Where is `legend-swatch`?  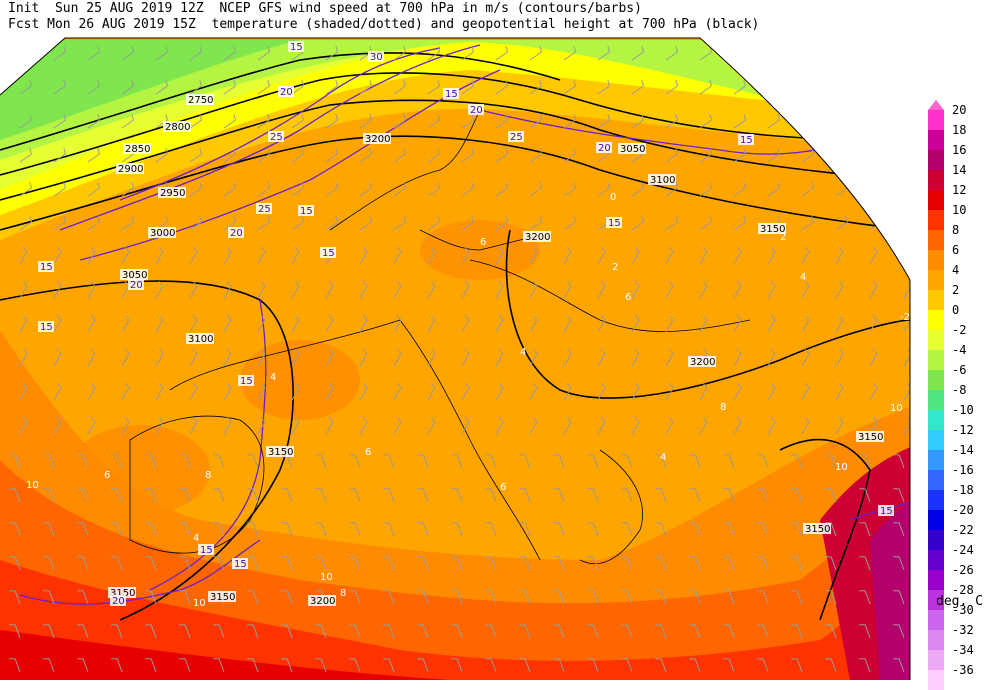
legend-swatch is located at coordinates (936, 560).